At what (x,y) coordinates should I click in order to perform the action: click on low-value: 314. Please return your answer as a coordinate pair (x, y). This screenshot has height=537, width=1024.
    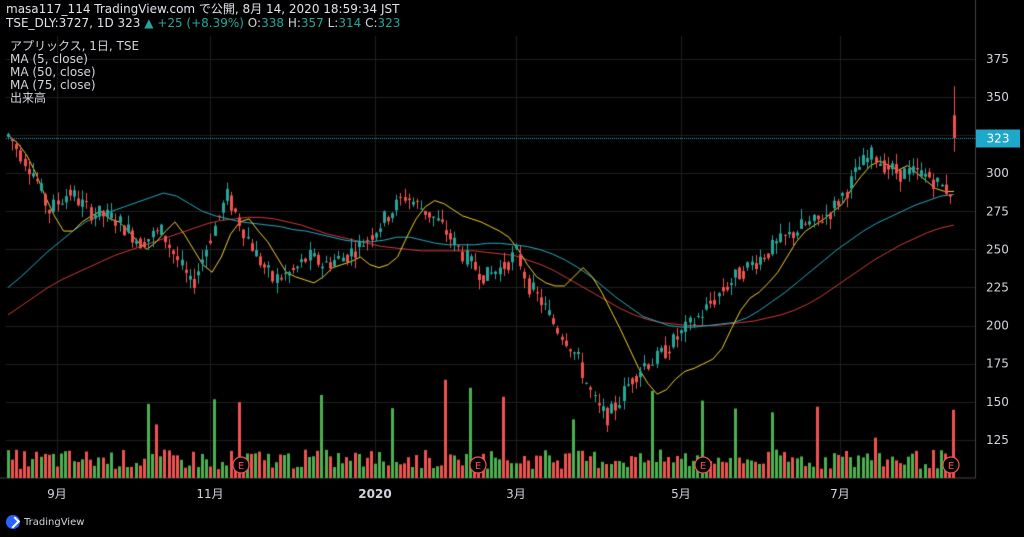
    Looking at the image, I should click on (350, 23).